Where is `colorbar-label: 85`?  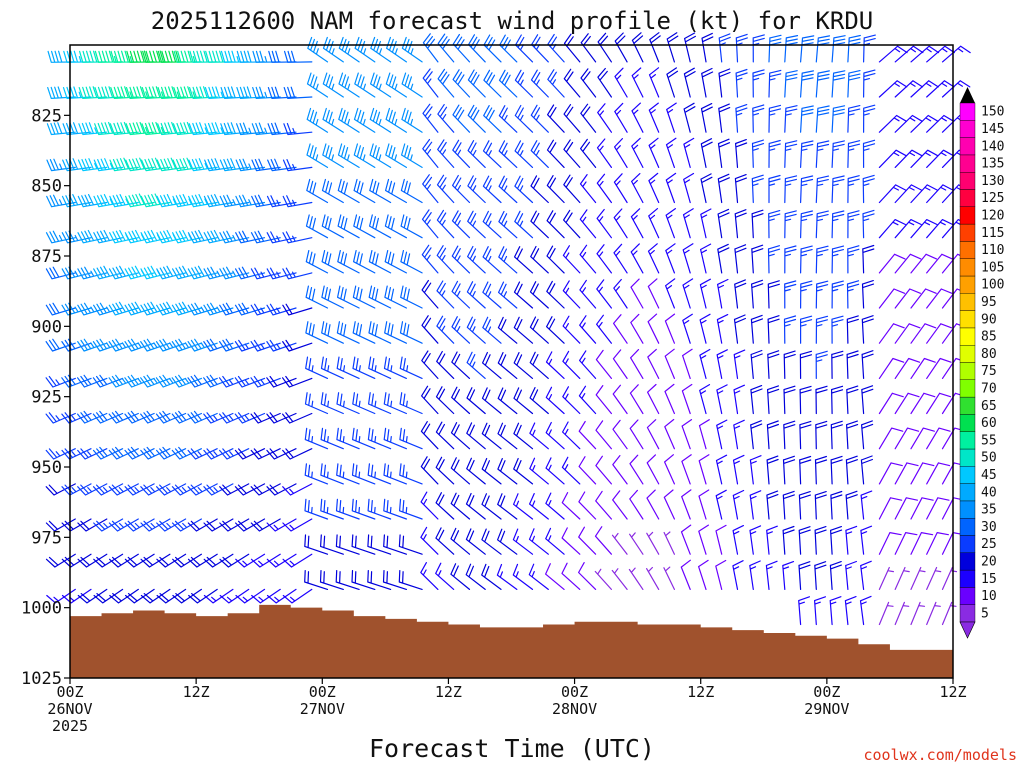
colorbar-label: 85 is located at coordinates (989, 337).